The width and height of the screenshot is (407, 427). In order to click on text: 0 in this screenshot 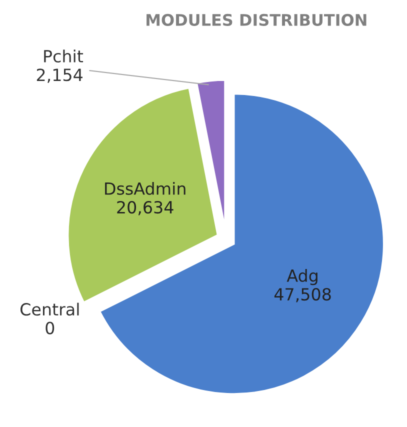, I will do `click(50, 328)`.